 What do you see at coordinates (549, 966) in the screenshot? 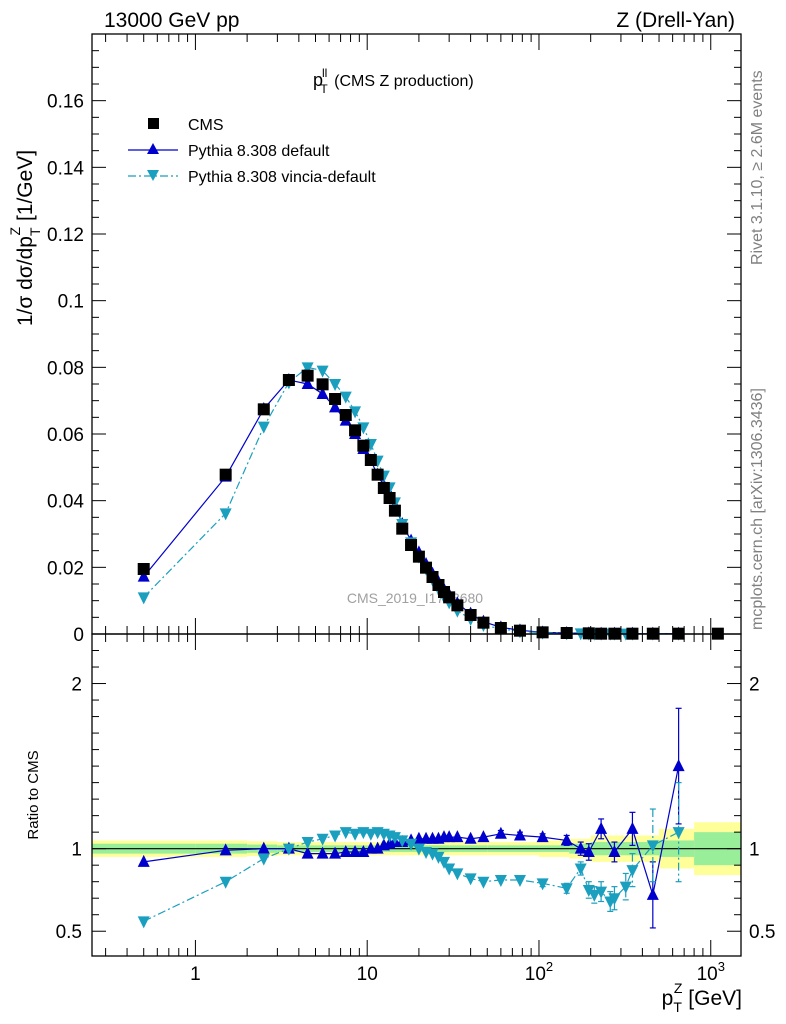
I see `xtick-exp: 2` at bounding box center [549, 966].